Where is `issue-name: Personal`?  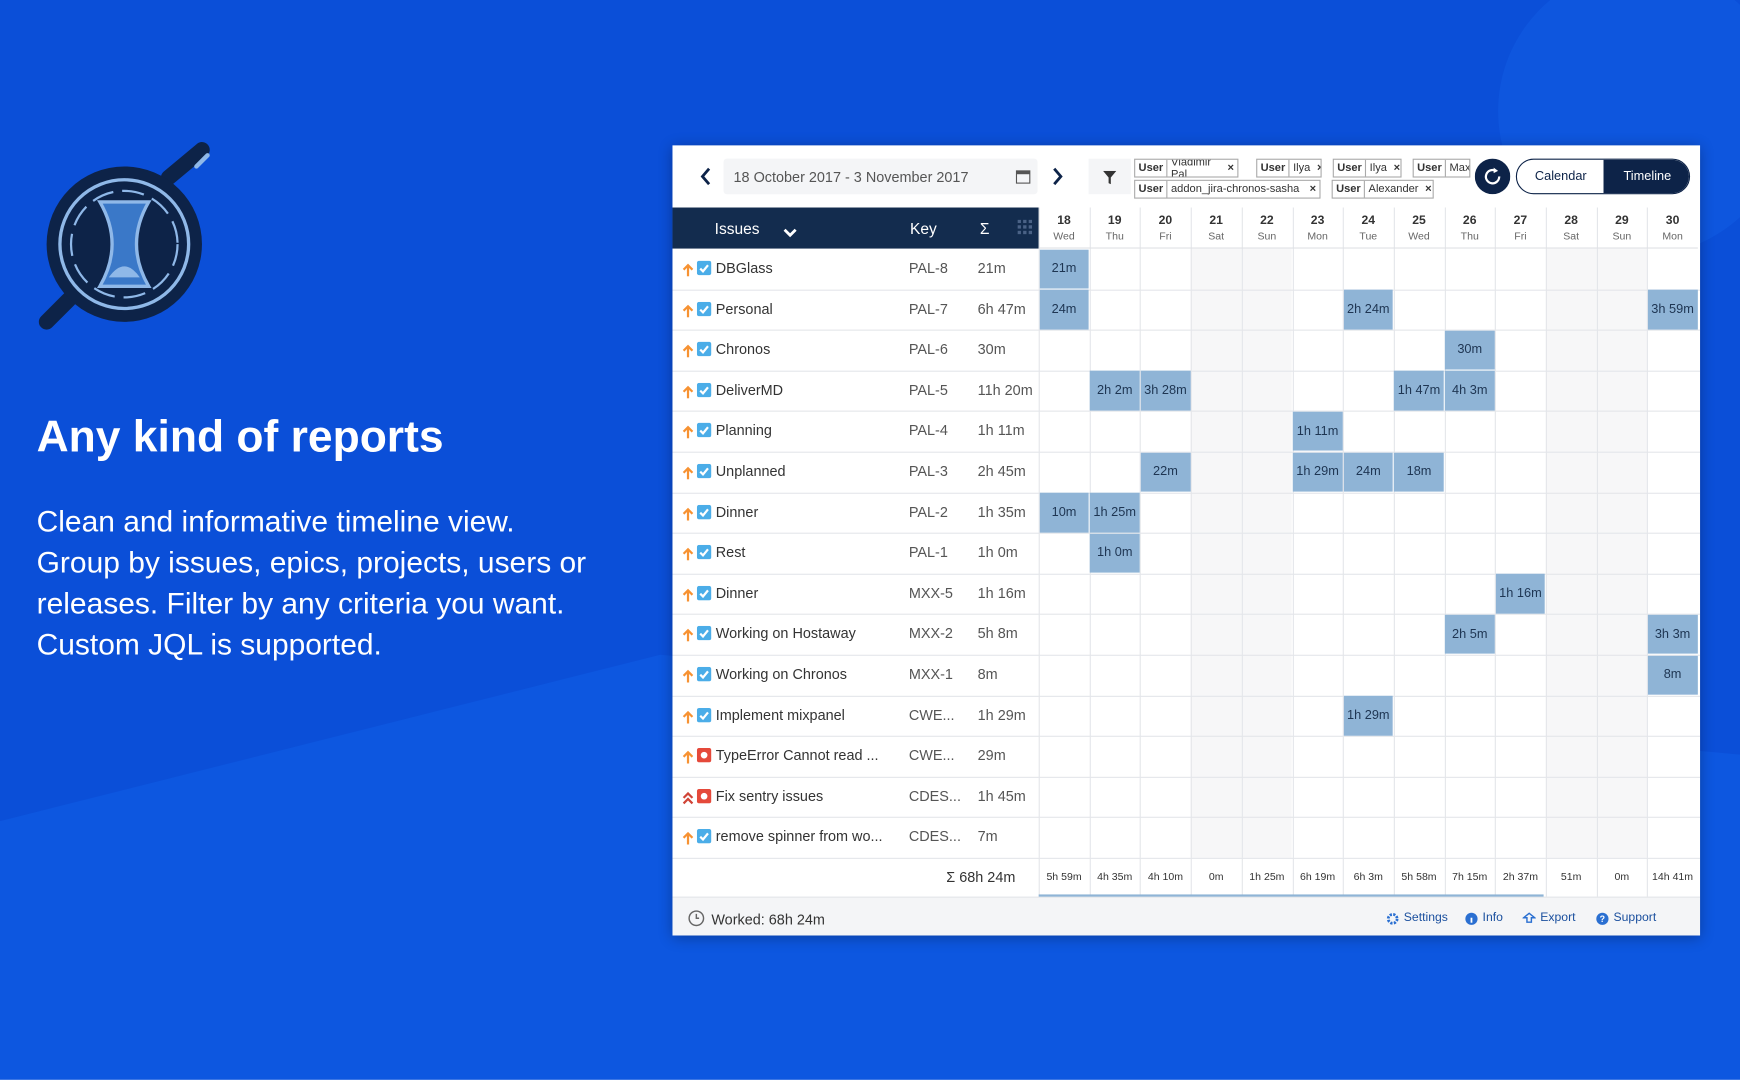
issue-name: Personal is located at coordinates (744, 308).